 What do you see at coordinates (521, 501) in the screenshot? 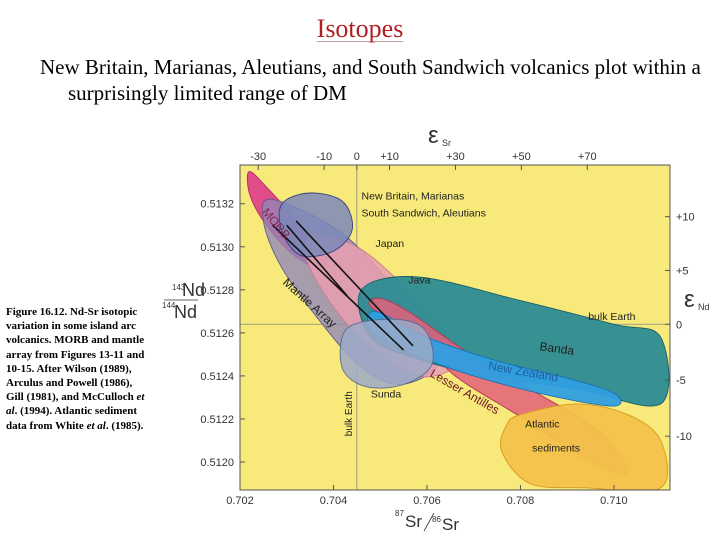
I see `x-tick-label: 0.708` at bounding box center [521, 501].